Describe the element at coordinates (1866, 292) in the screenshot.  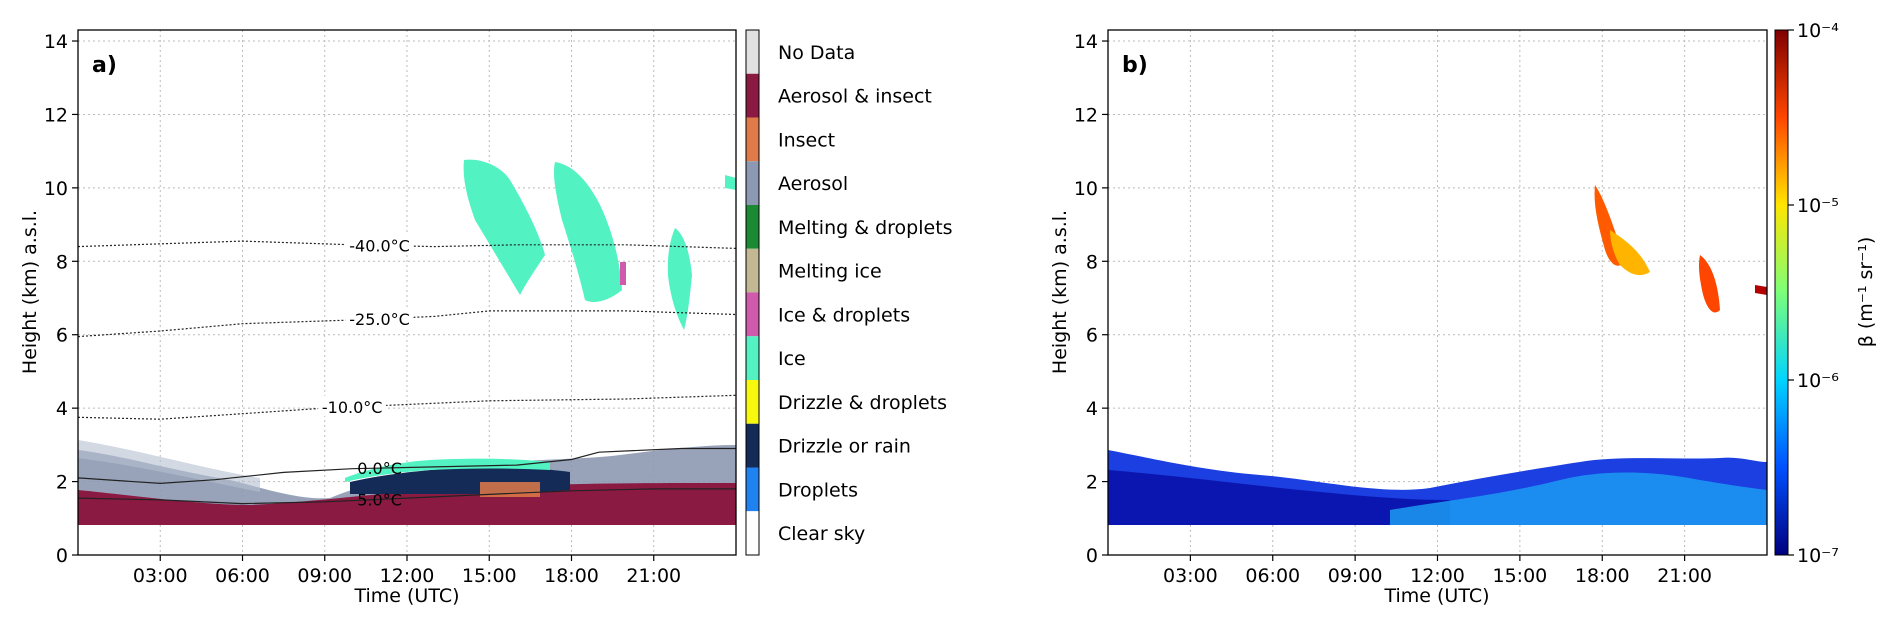
I see `colorbar-label: β (m⁻¹ sr⁻¹)` at that location.